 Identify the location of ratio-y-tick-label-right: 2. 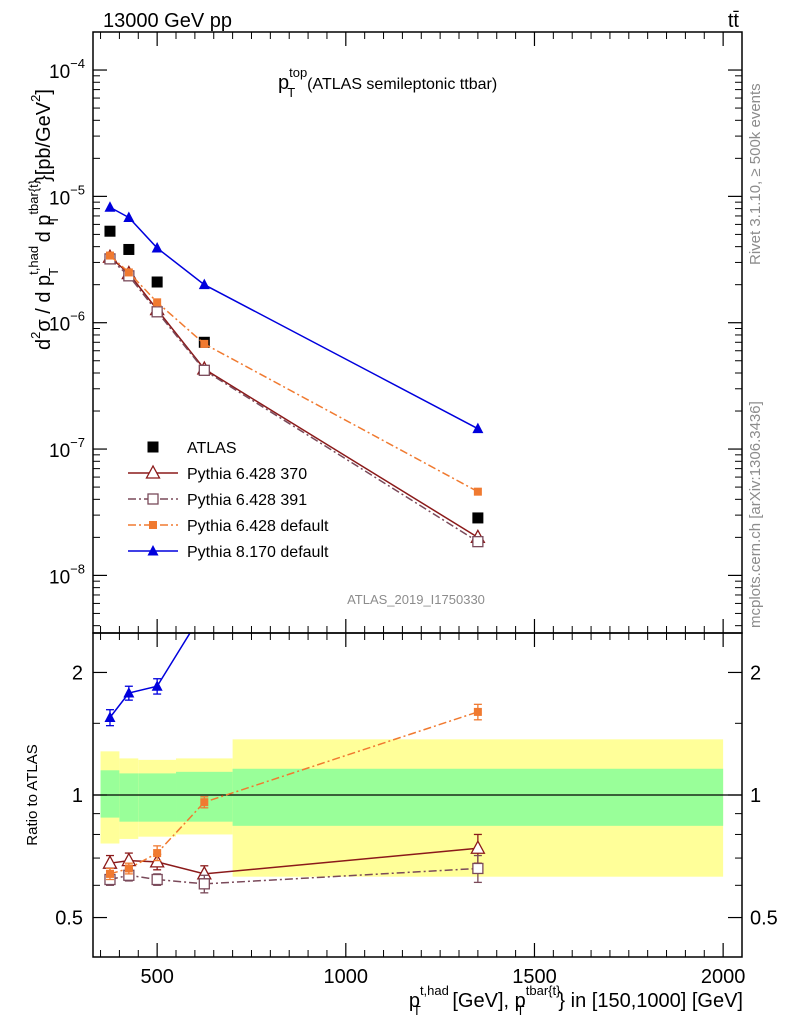
(755, 673).